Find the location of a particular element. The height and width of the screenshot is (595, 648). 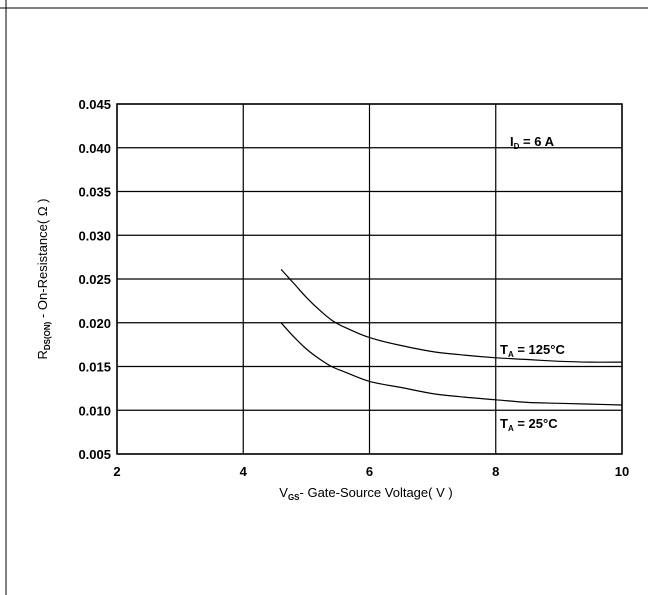

x-tick-label: 8 is located at coordinates (495, 471).